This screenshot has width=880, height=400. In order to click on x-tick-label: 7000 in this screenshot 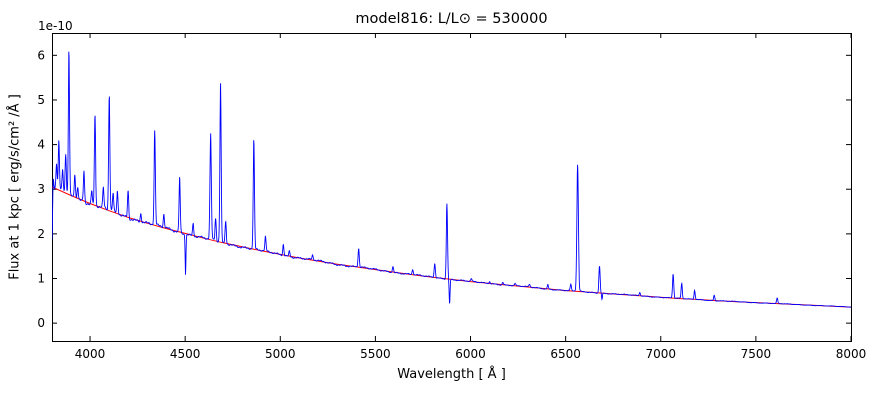, I will do `click(660, 354)`.